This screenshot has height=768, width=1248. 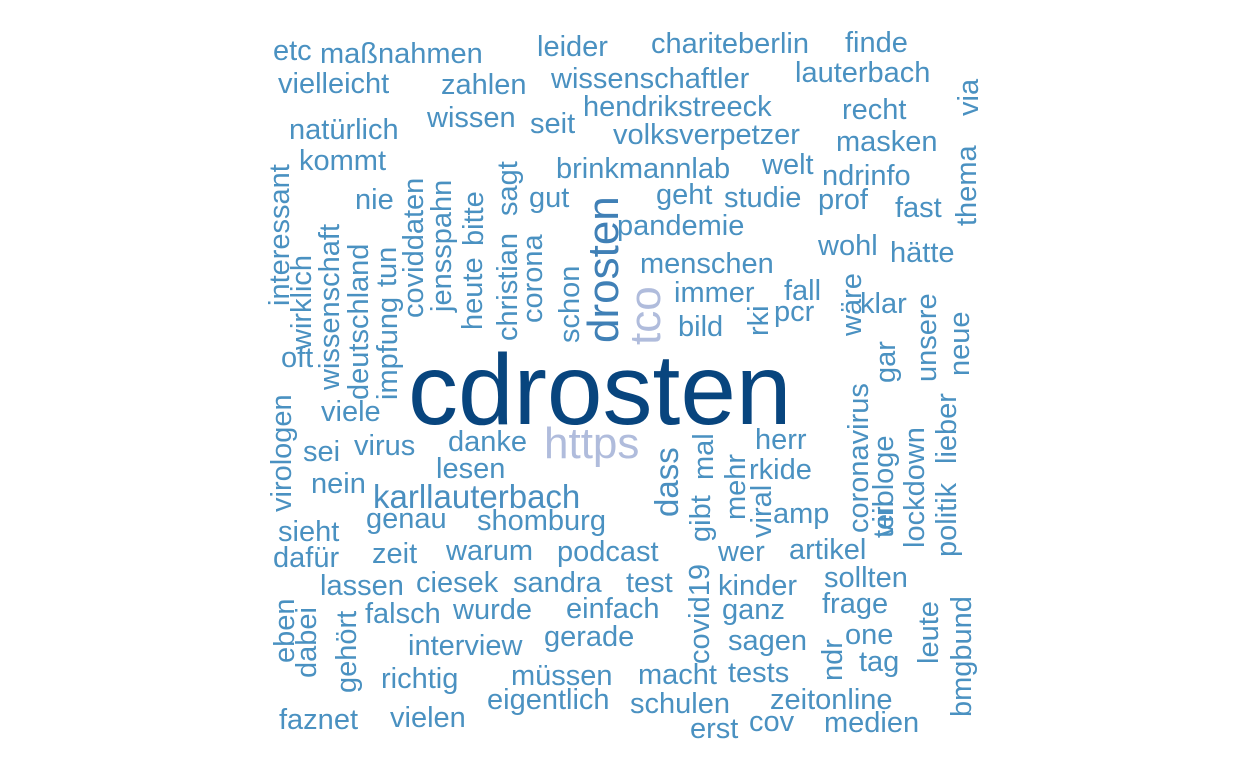 What do you see at coordinates (374, 200) in the screenshot?
I see `word: nie` at bounding box center [374, 200].